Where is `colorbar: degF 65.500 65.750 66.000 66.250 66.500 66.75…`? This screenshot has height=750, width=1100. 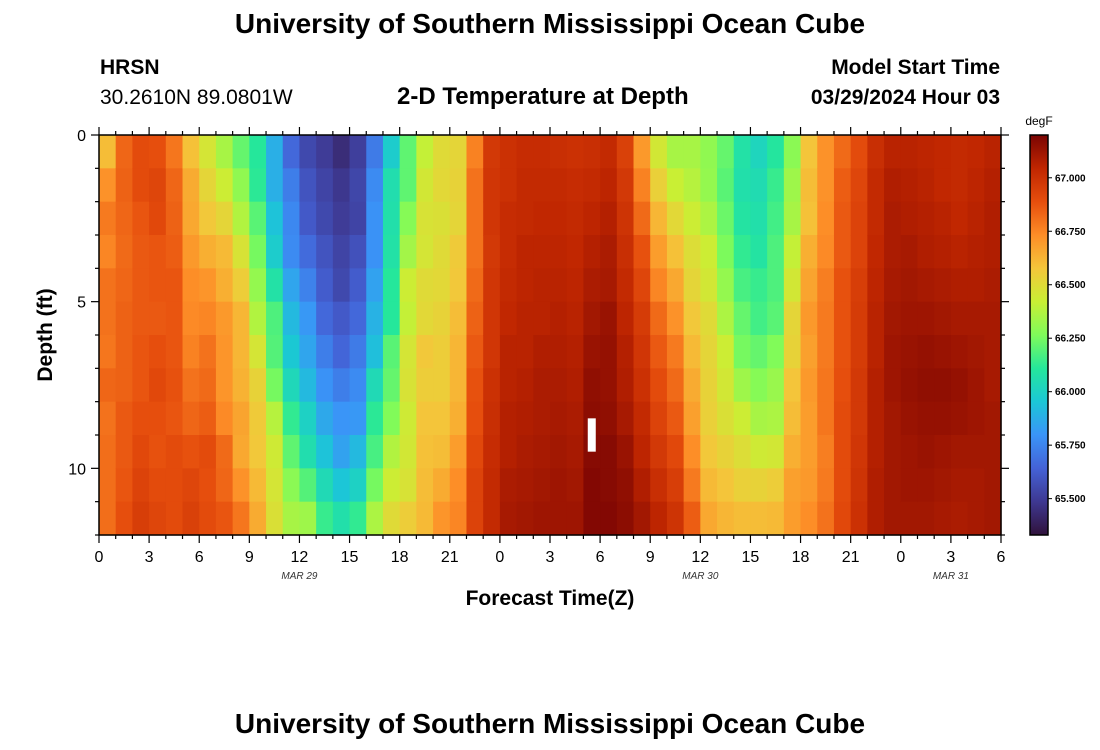 colorbar: degF 65.500 65.750 66.000 66.250 66.500 66.75… is located at coordinates (1055, 325).